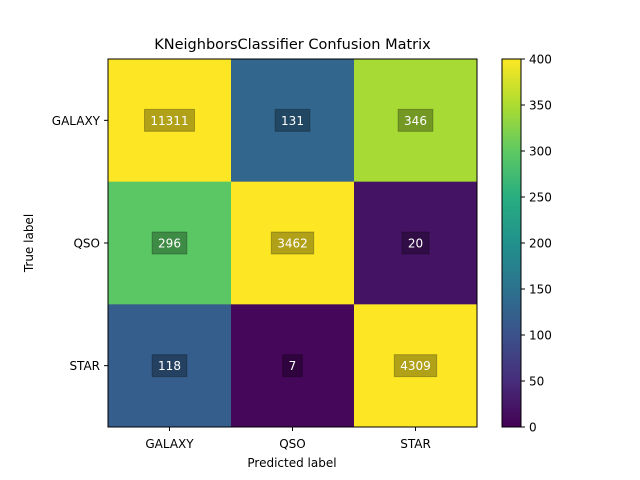 The height and width of the screenshot is (480, 640). Describe the element at coordinates (511, 243) in the screenshot. I see `colorbar` at that location.